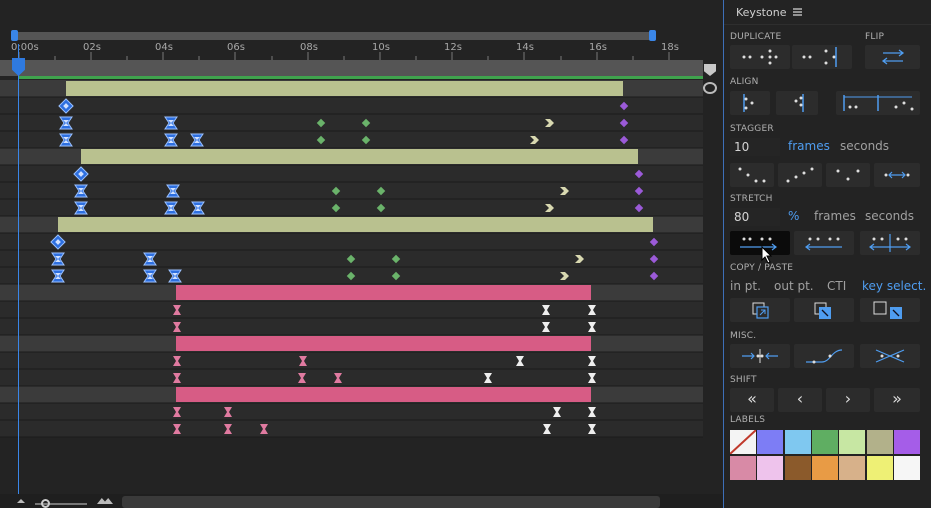  What do you see at coordinates (92, 47) in the screenshot?
I see `ruler-label-1: 02s` at bounding box center [92, 47].